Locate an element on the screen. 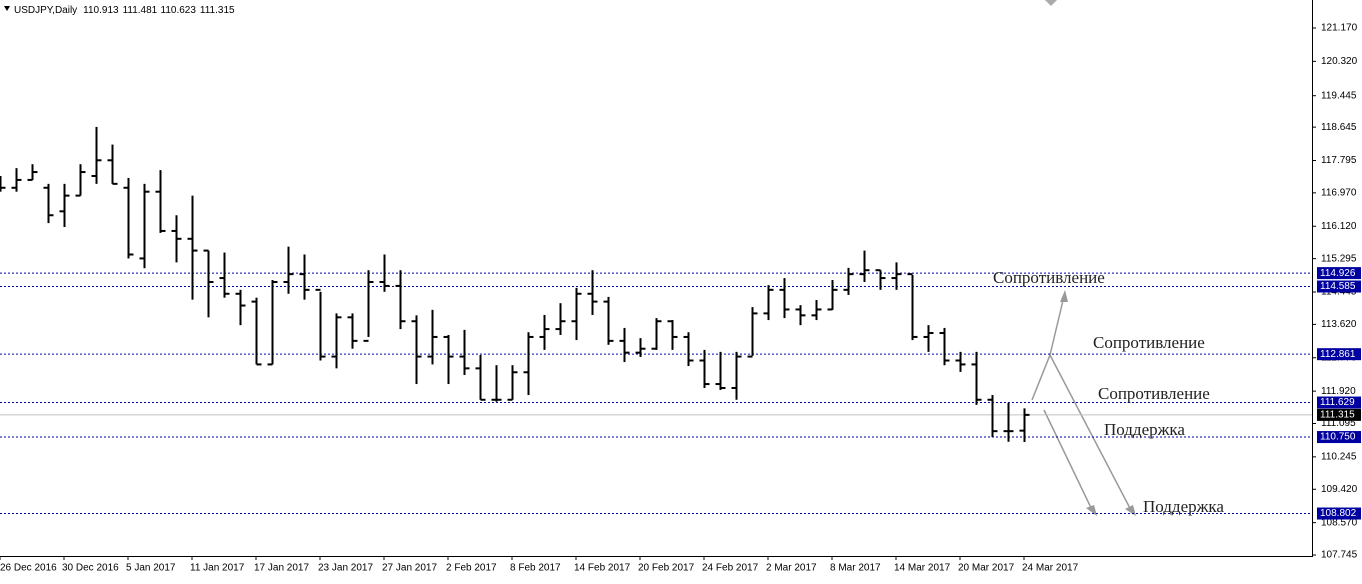 This screenshot has height=584, width=1362. level-label: 112.861 is located at coordinates (1338, 354).